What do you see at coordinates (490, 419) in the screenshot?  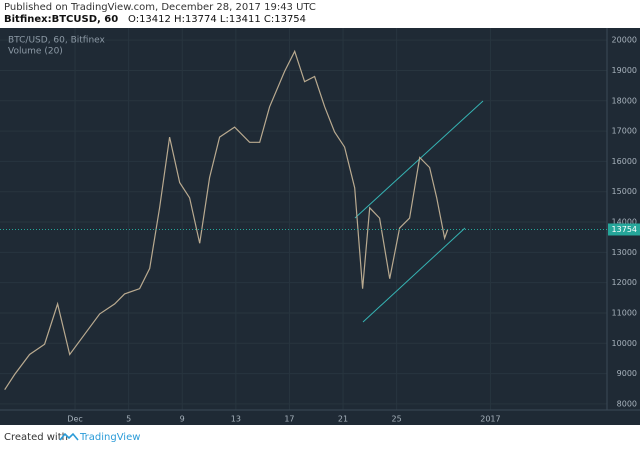 I see `x-tick-label: 2017` at bounding box center [490, 419].